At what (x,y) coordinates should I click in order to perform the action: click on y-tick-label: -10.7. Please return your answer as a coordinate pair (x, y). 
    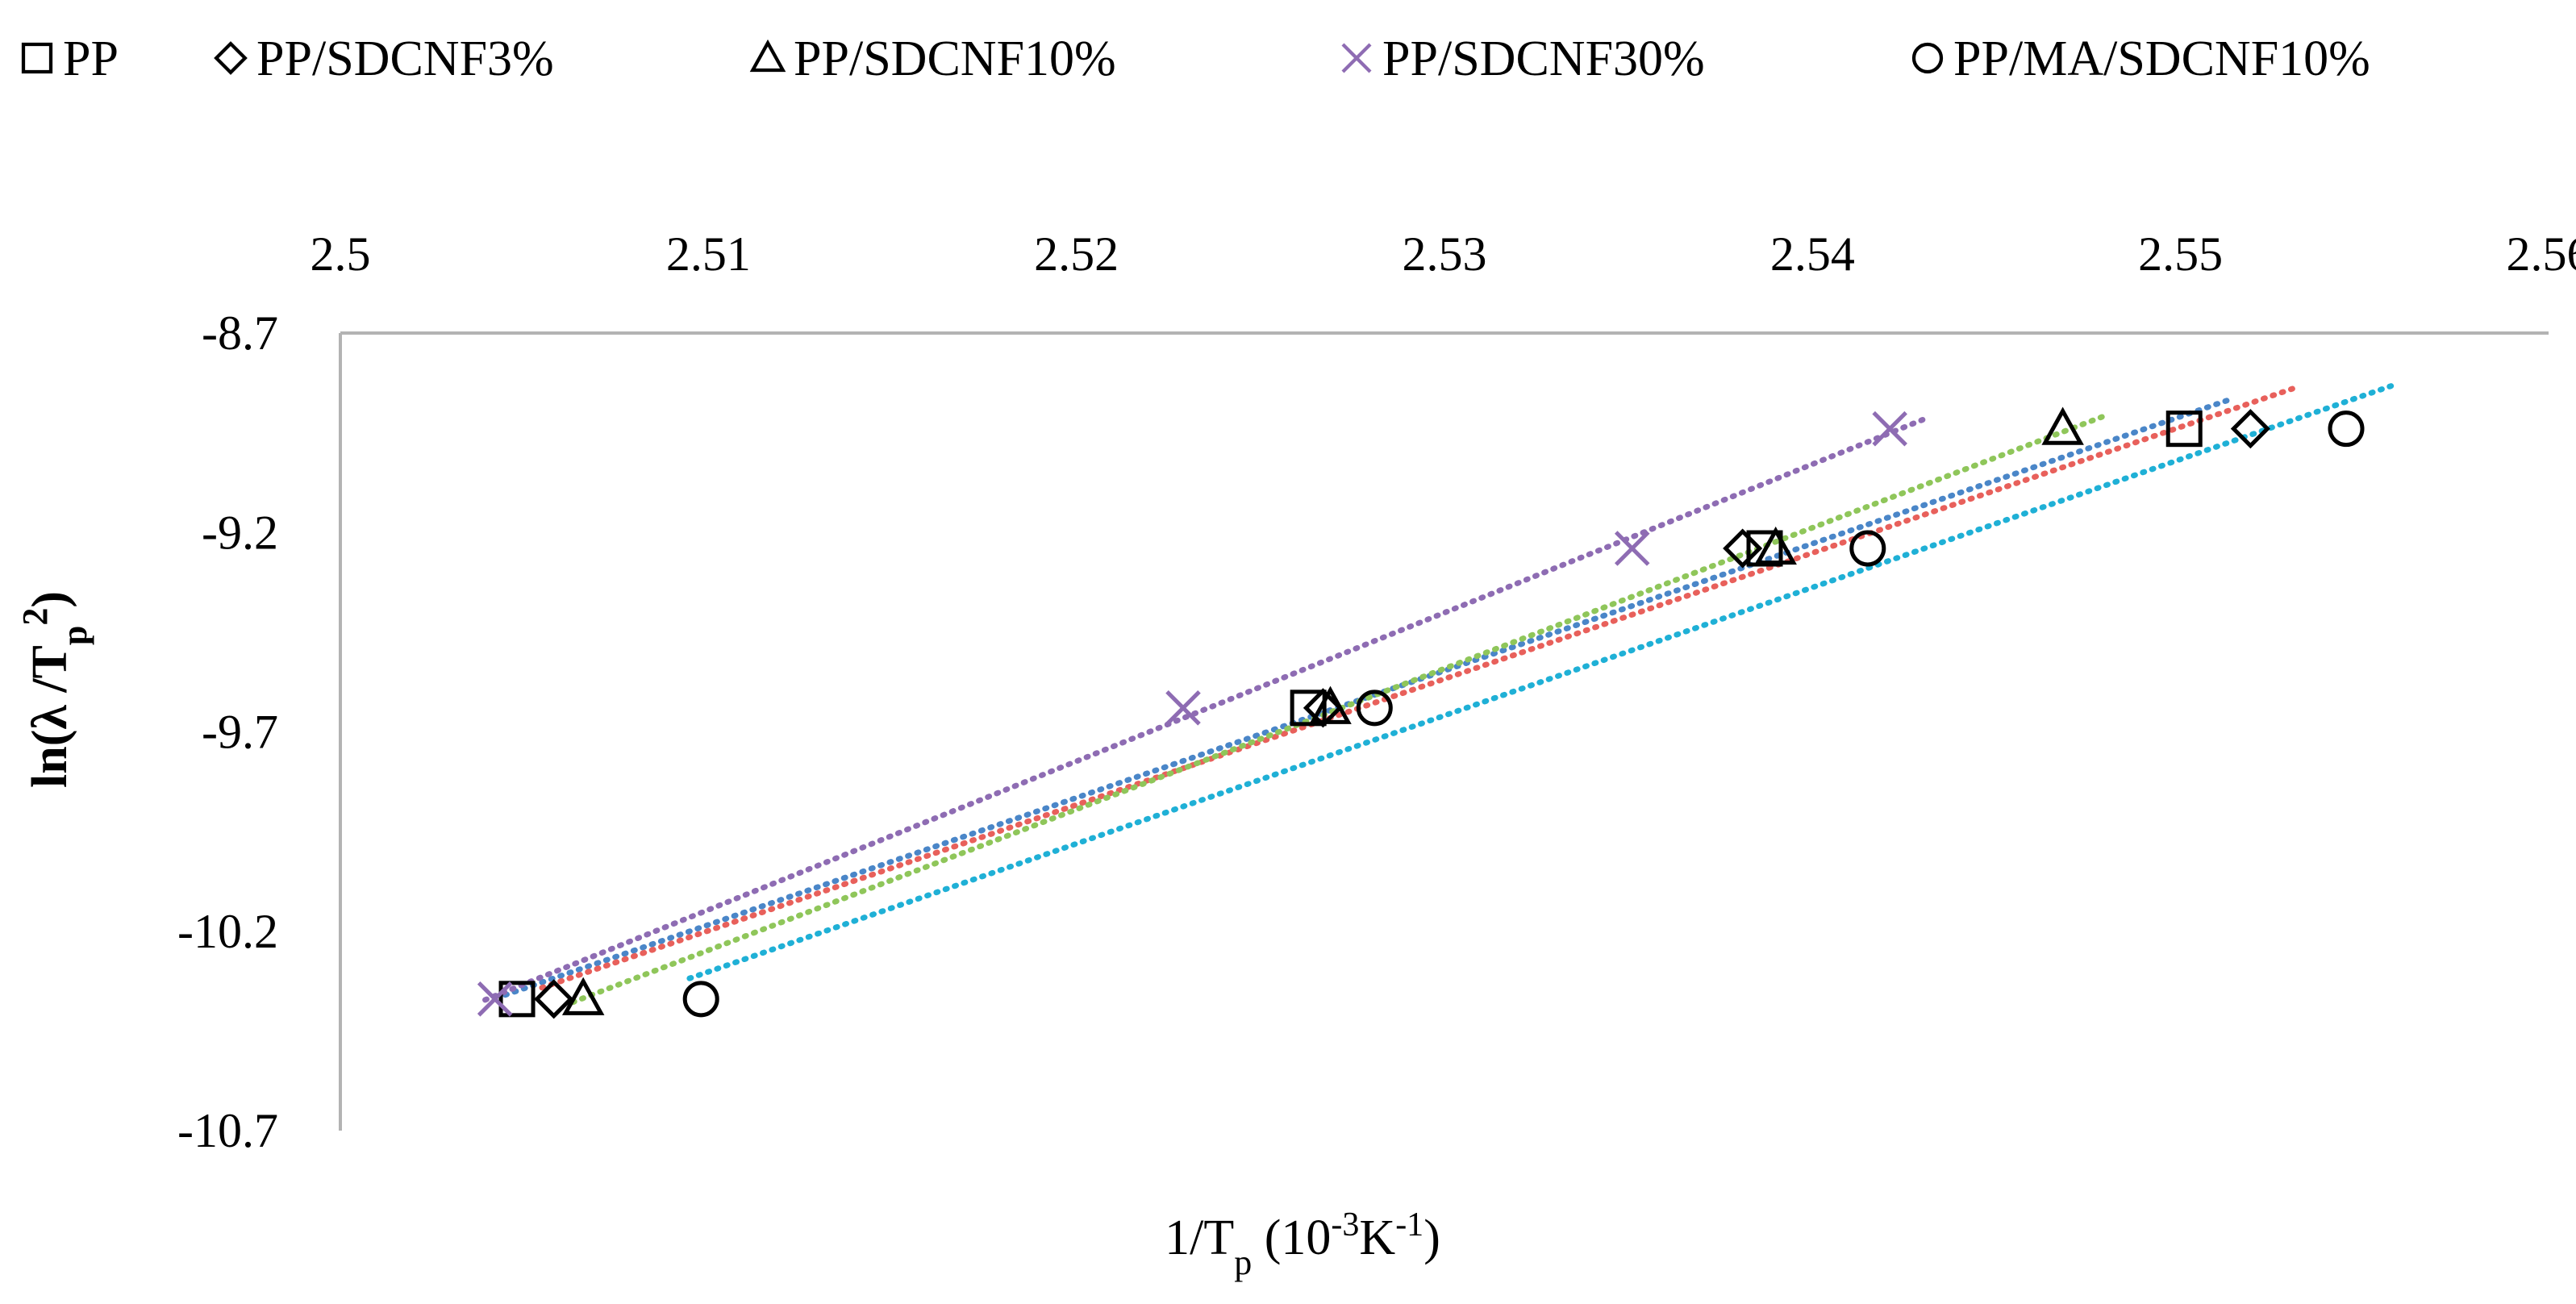
    Looking at the image, I should click on (227, 1130).